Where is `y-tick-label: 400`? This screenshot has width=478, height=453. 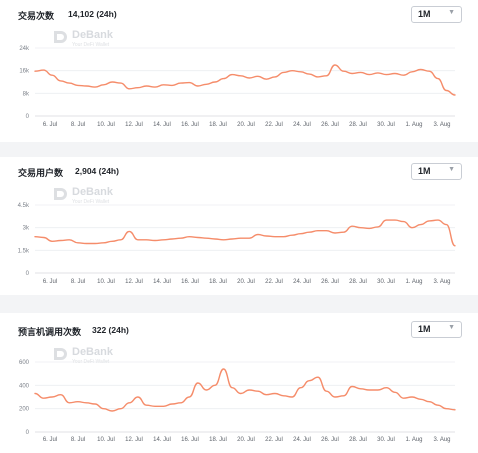 y-tick-label: 400 is located at coordinates (24, 386).